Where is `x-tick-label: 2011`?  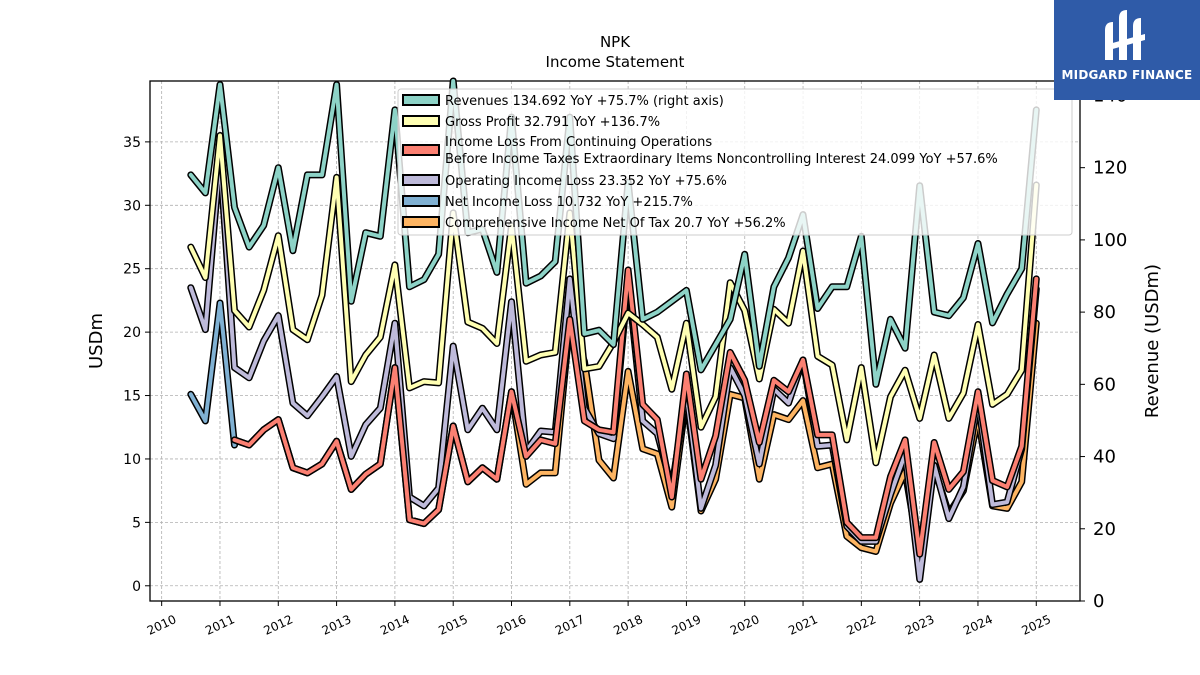 x-tick-label: 2011 is located at coordinates (220, 625).